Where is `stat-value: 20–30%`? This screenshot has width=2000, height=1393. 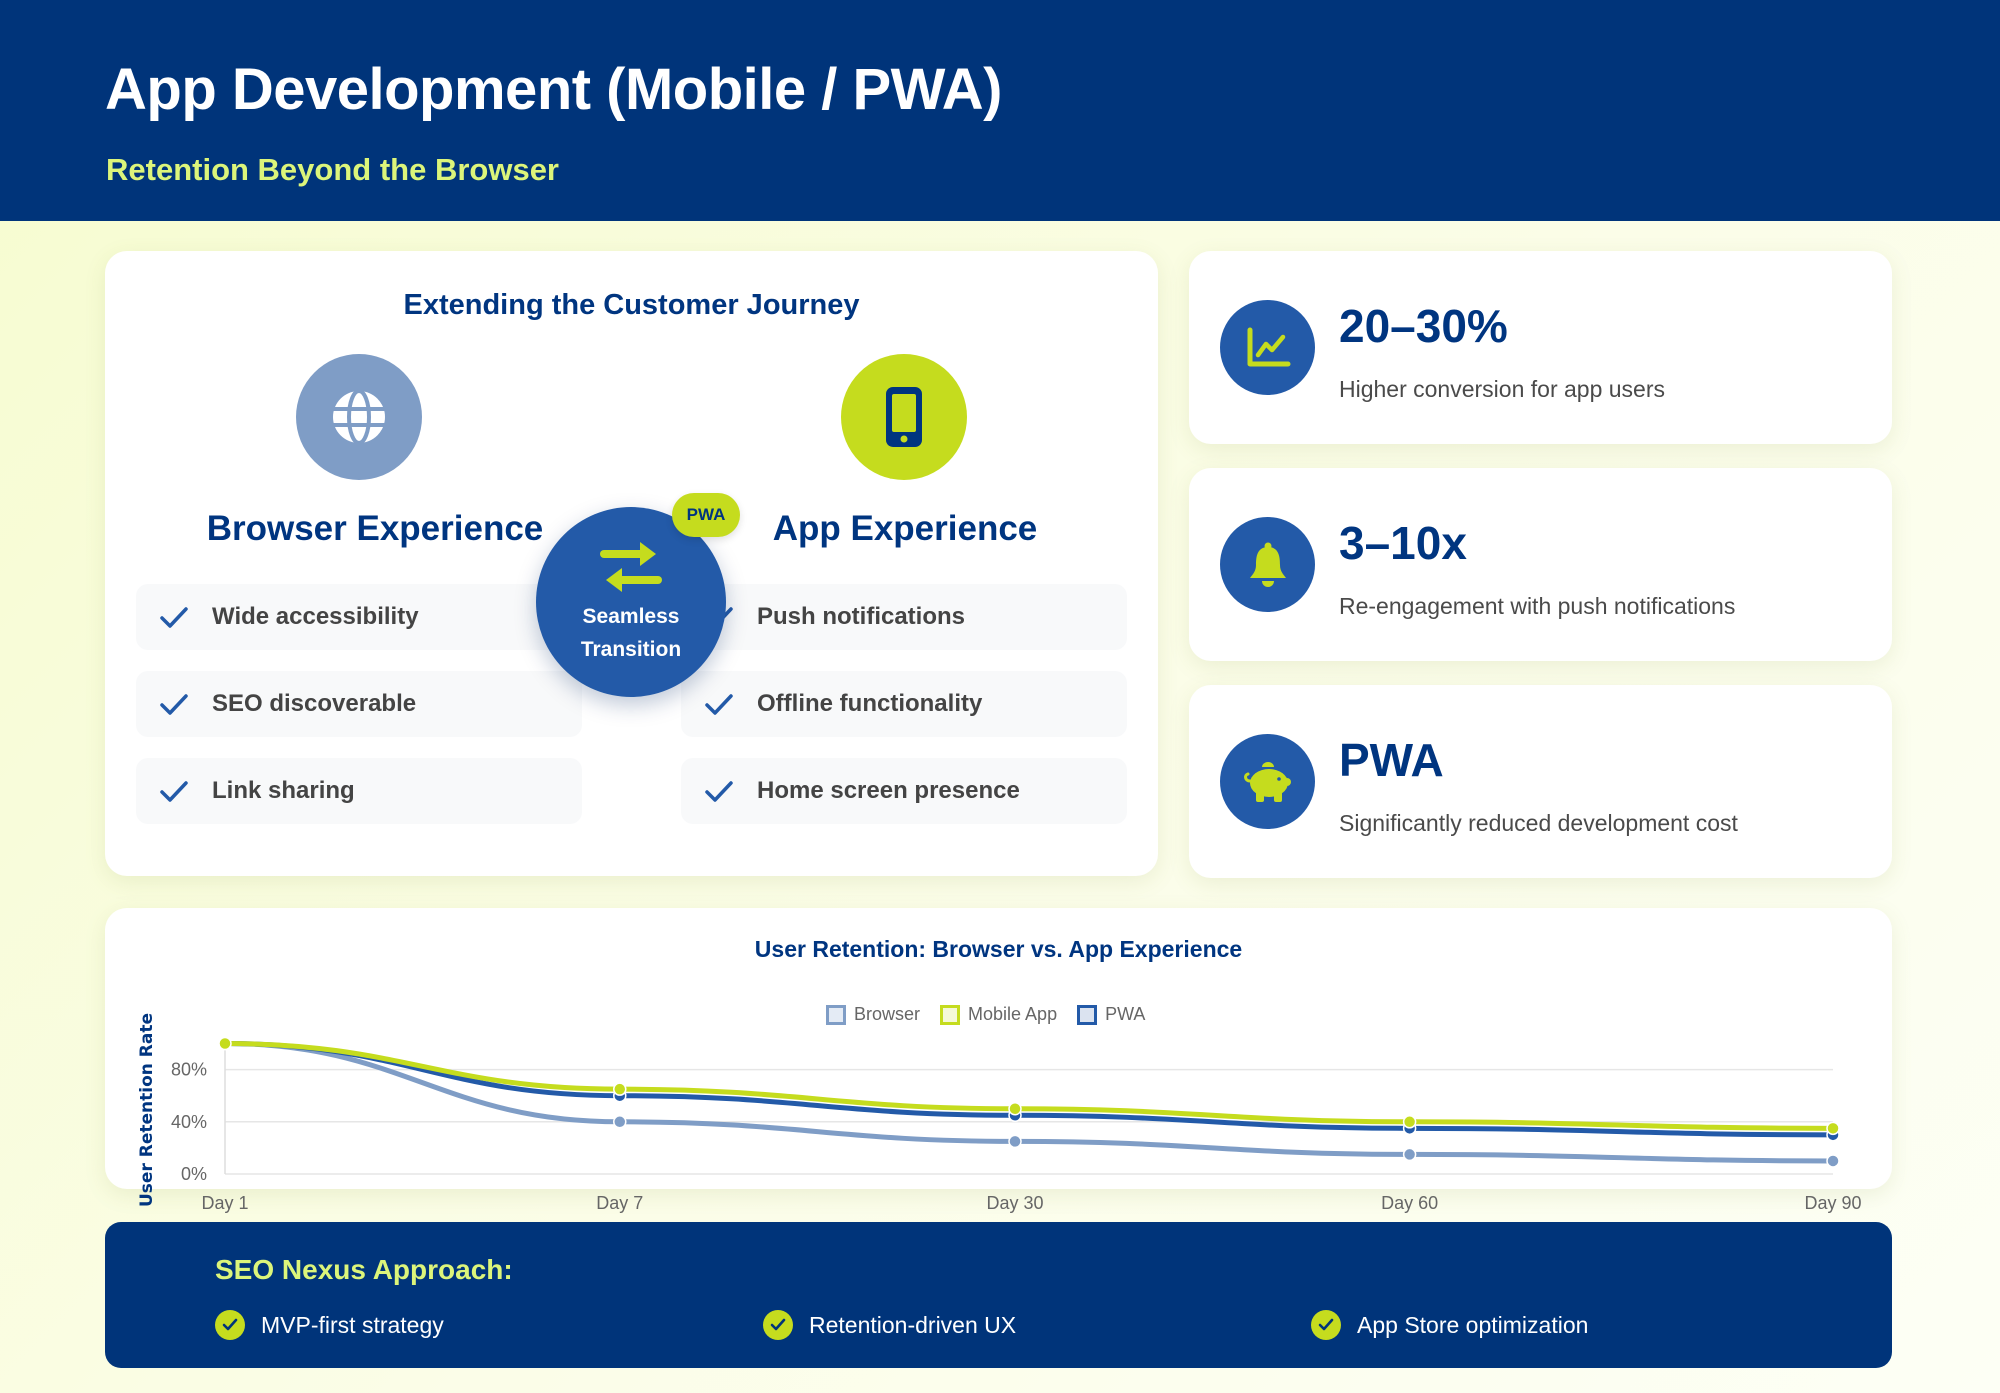
stat-value: 20–30% is located at coordinates (1423, 326).